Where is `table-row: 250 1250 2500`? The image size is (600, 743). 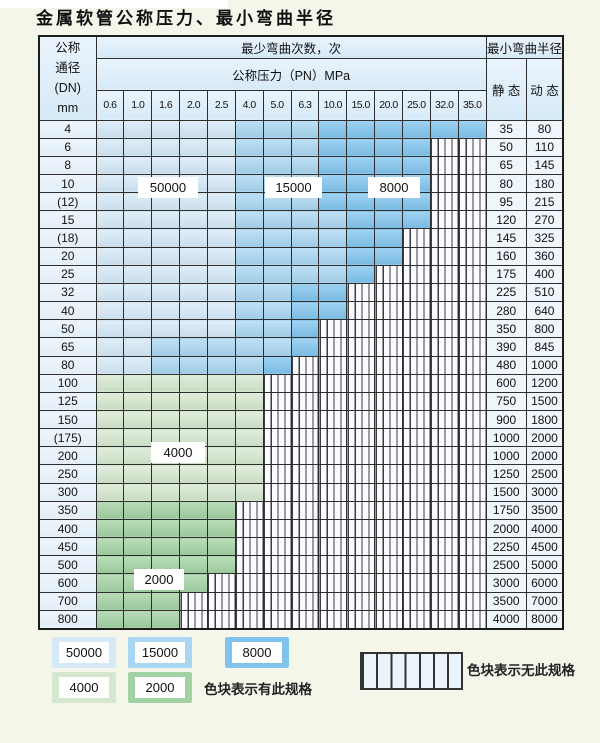
table-row: 250 1250 2500 is located at coordinates (301, 474).